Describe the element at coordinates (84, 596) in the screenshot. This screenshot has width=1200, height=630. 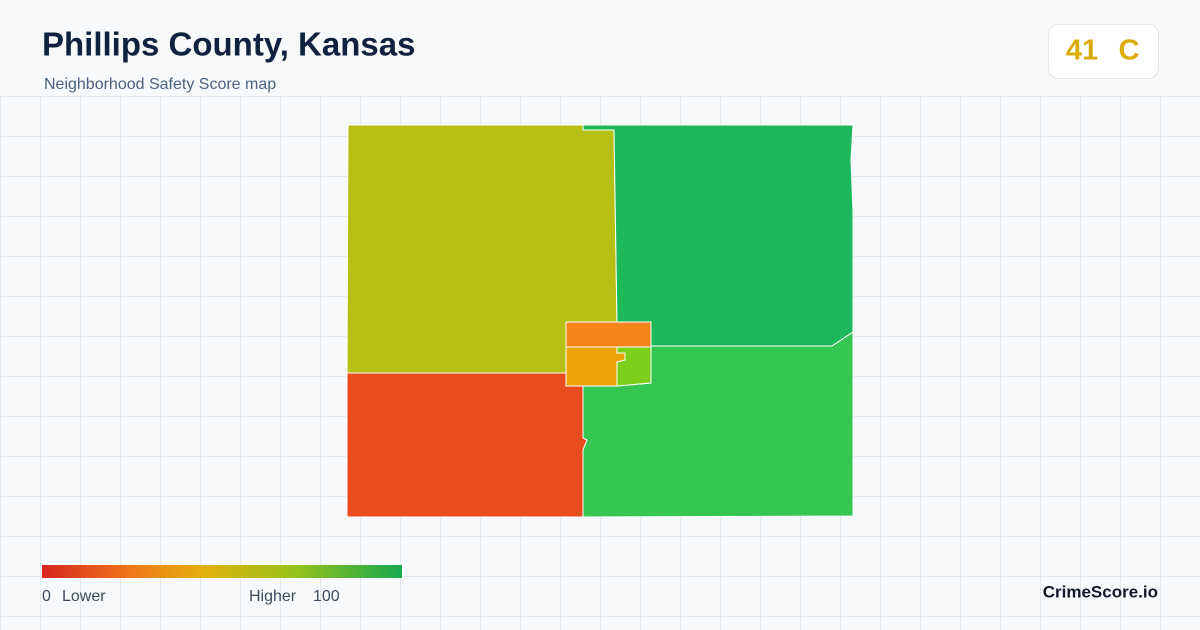
I see `legend-min-label: Lower` at that location.